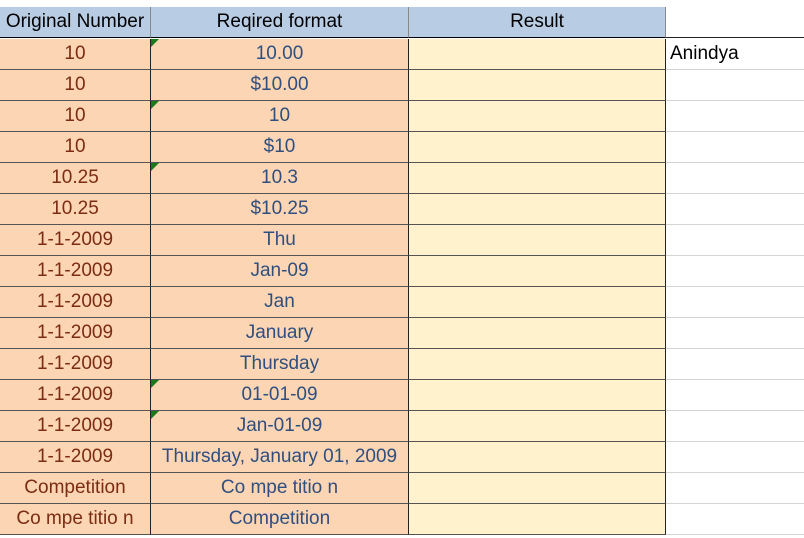 Image resolution: width=804 pixels, height=538 pixels. Describe the element at coordinates (735, 54) in the screenshot. I see `cell-extra: Anindya` at that location.